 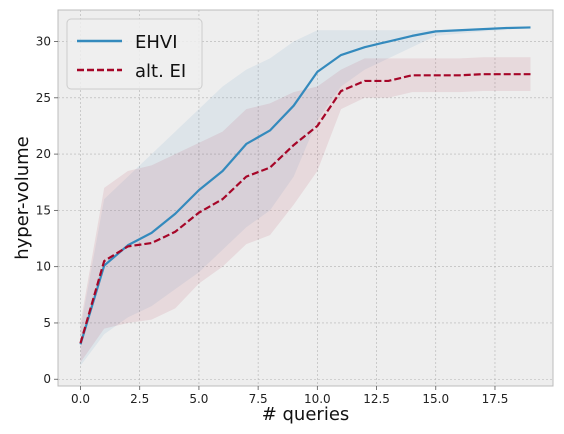 What do you see at coordinates (198, 399) in the screenshot?
I see `x-tick-label: 5.0` at bounding box center [198, 399].